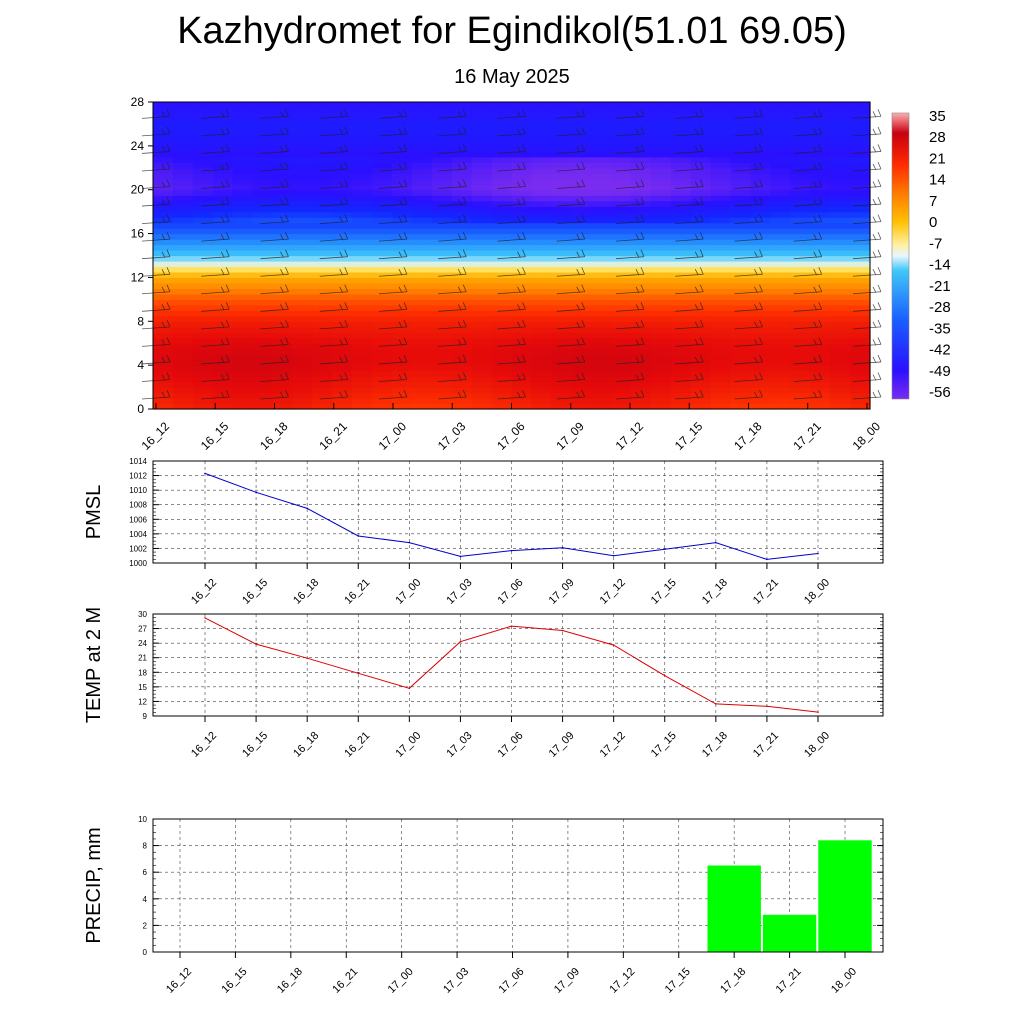  Describe the element at coordinates (140, 321) in the screenshot. I see `y-tick-label: 8` at that location.